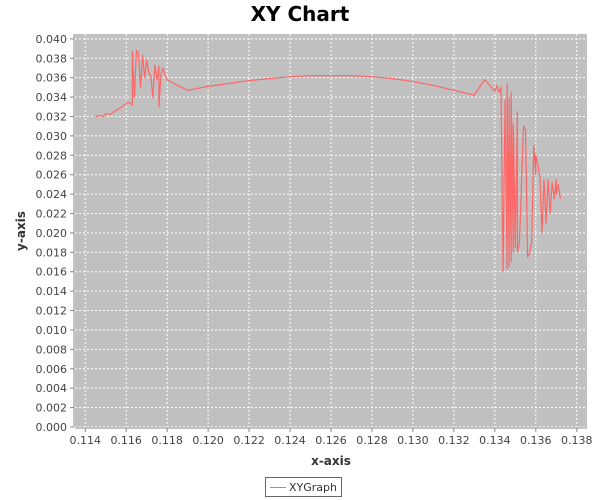 Image resolution: width=600 pixels, height=500 pixels. What do you see at coordinates (52, 78) in the screenshot?
I see `y-tick-label: 0.036` at bounding box center [52, 78].